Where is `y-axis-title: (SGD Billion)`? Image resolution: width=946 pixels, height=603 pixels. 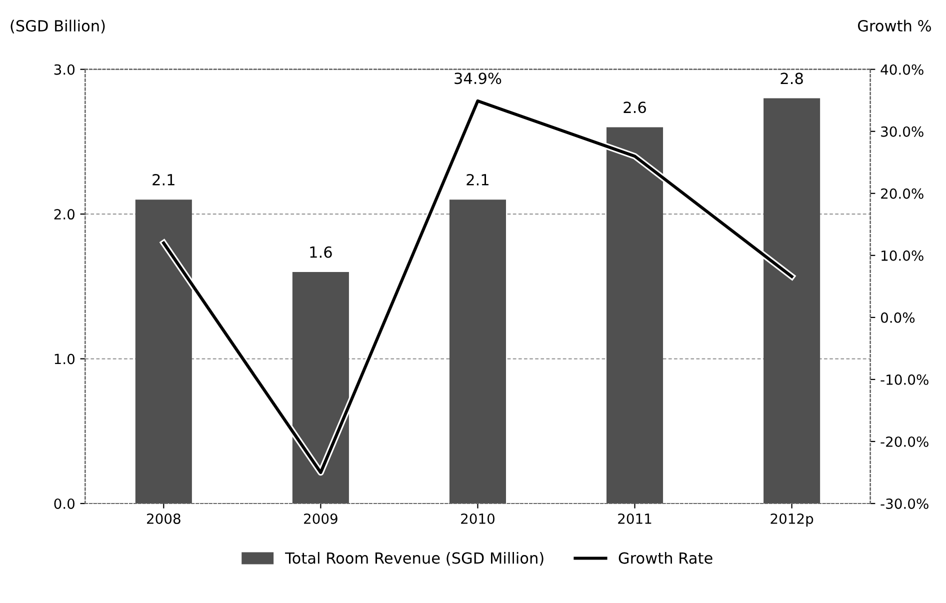
y-axis-title: (SGD Billion) is located at coordinates (57, 27).